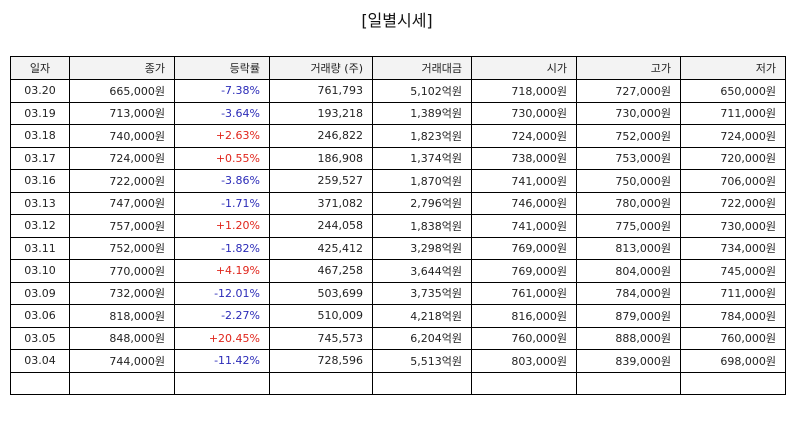 This screenshot has width=794, height=425. Describe the element at coordinates (422, 248) in the screenshot. I see `cell-amount: 3,298억원` at that location.